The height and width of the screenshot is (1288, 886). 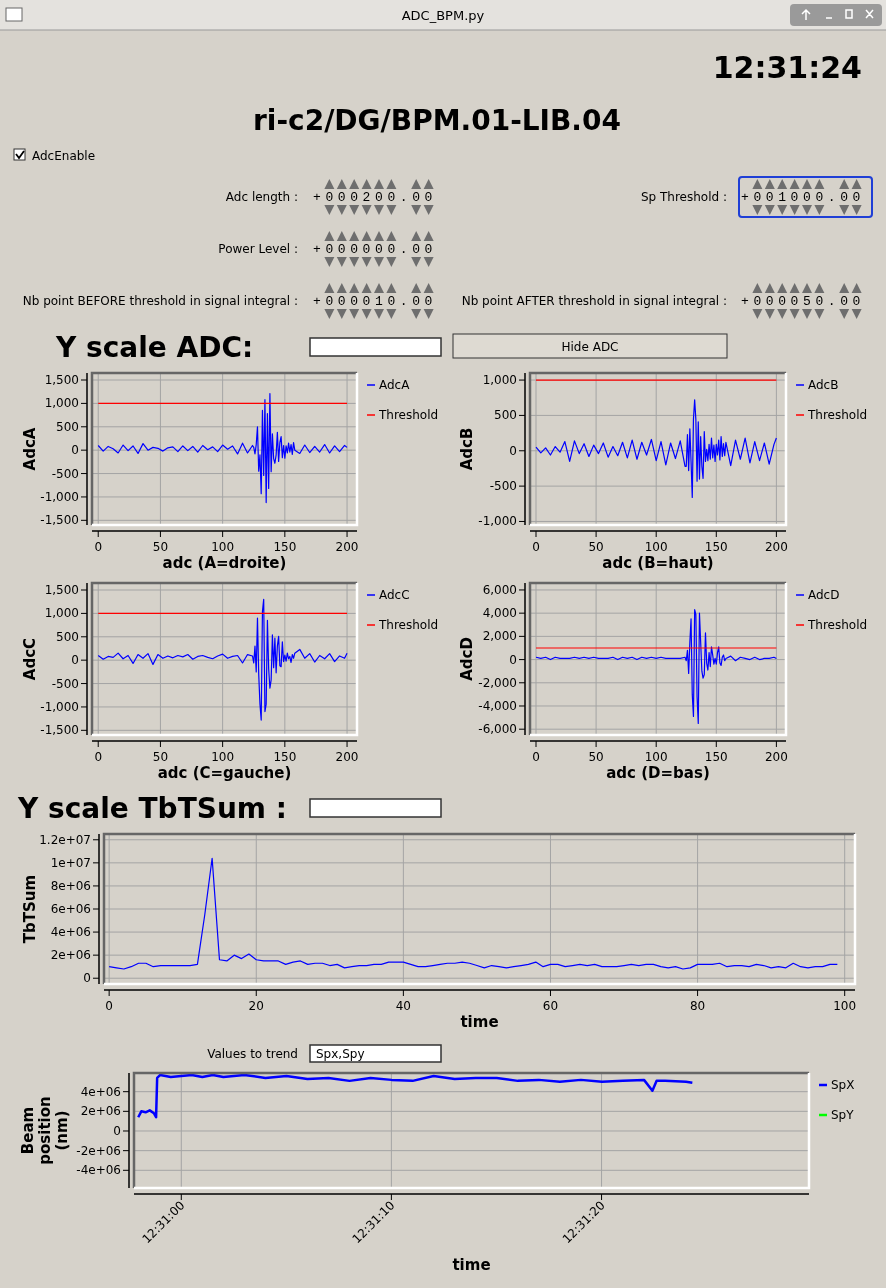 I want to click on y-tick-label: -4,000, so click(x=497, y=705).